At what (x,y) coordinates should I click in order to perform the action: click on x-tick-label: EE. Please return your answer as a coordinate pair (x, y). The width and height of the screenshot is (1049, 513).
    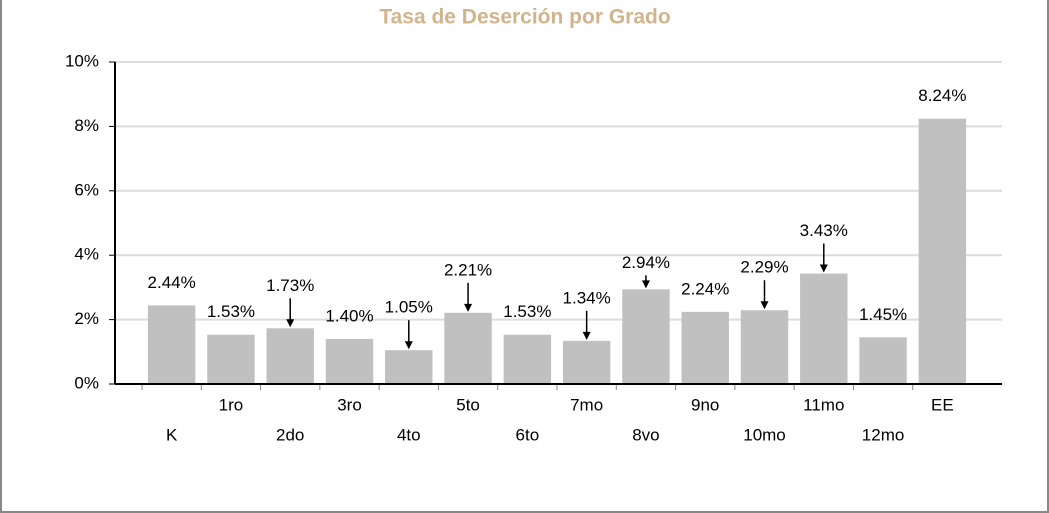
    Looking at the image, I should click on (942, 404).